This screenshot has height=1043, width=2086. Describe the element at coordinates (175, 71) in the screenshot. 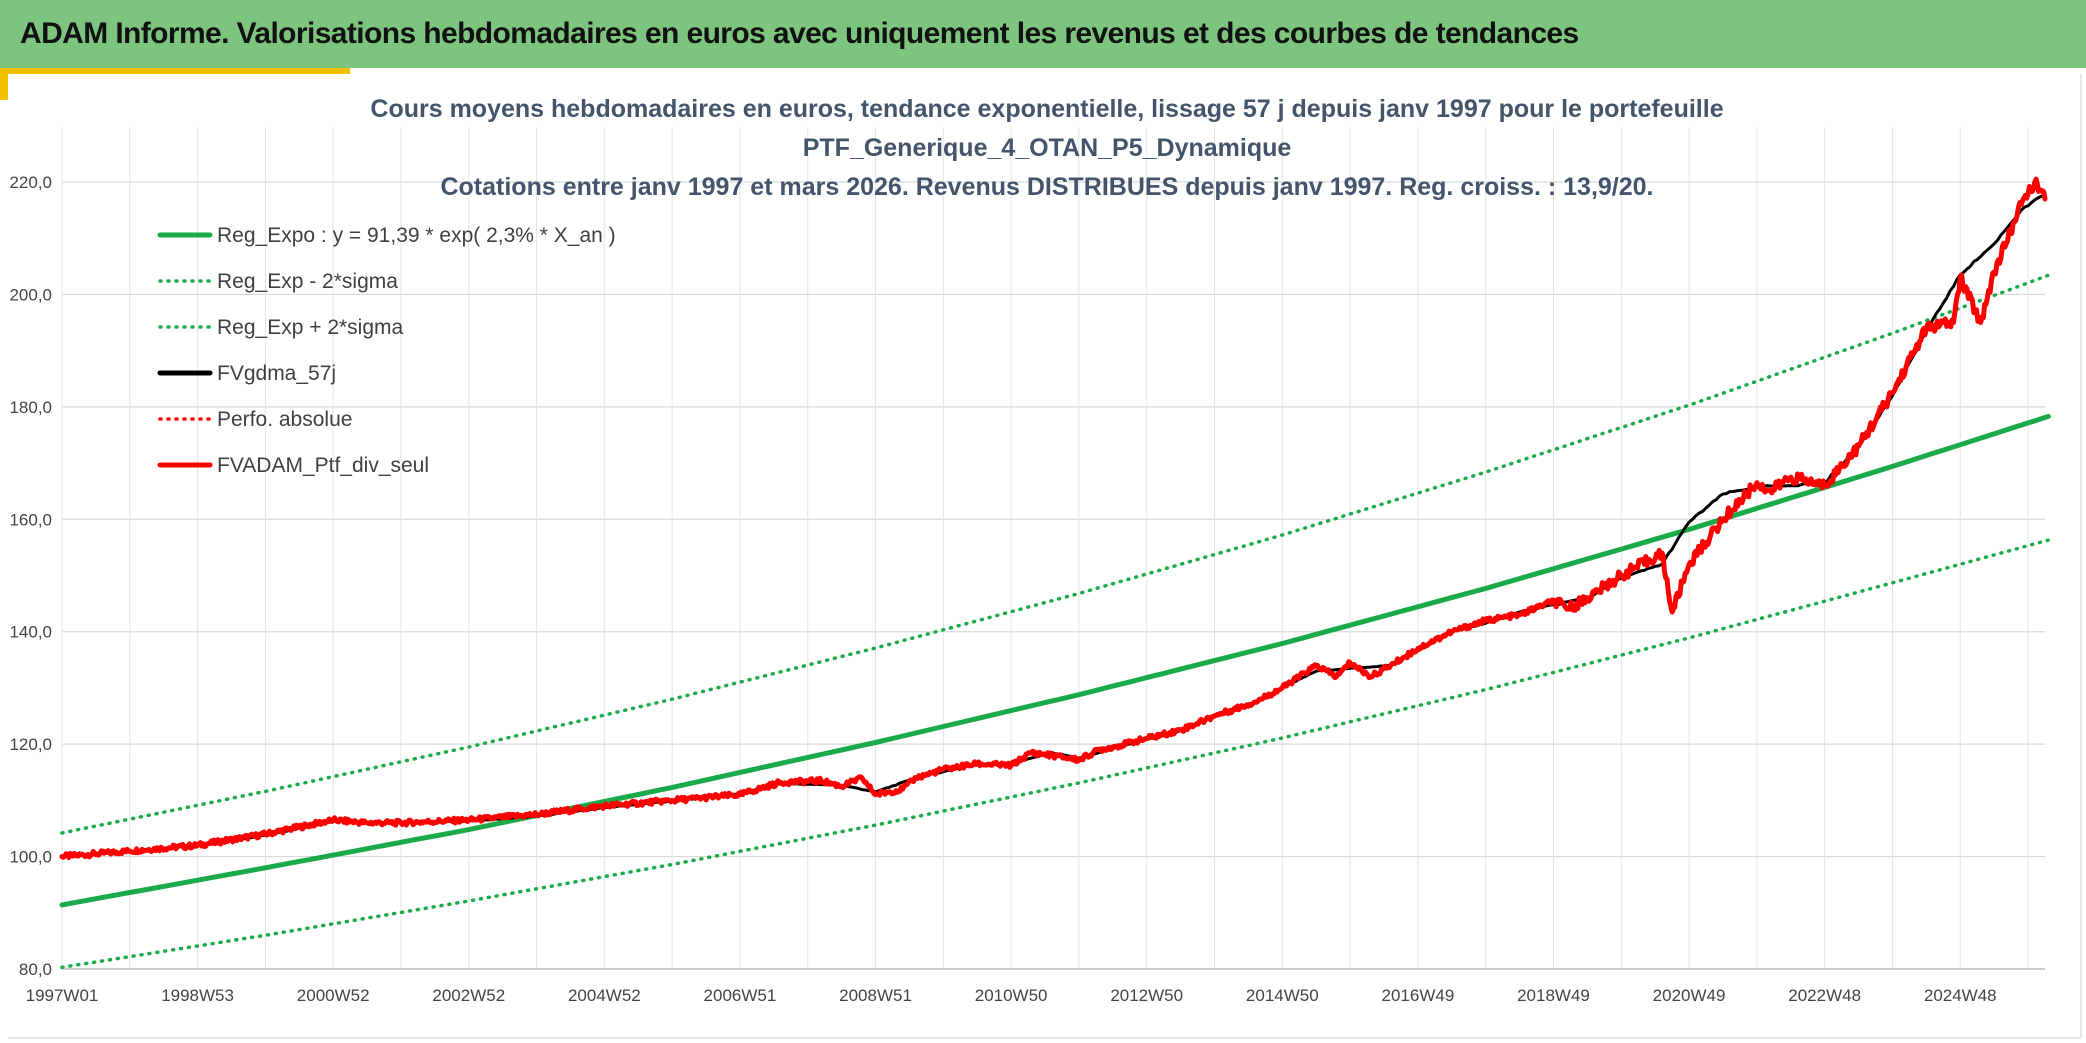

I see `accent-bar-top` at that location.